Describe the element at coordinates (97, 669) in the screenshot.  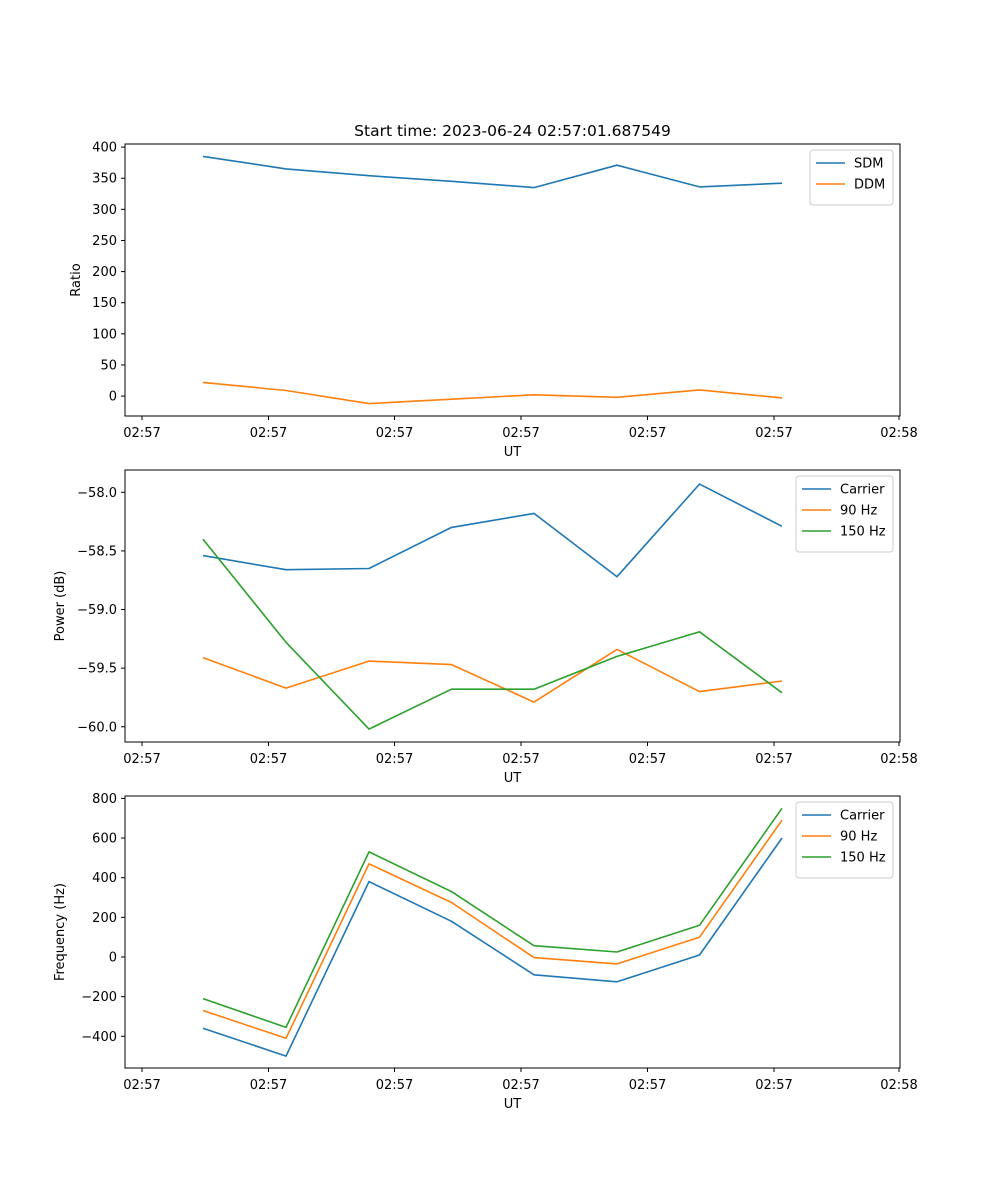
I see `y-tick-label: −59.5` at that location.